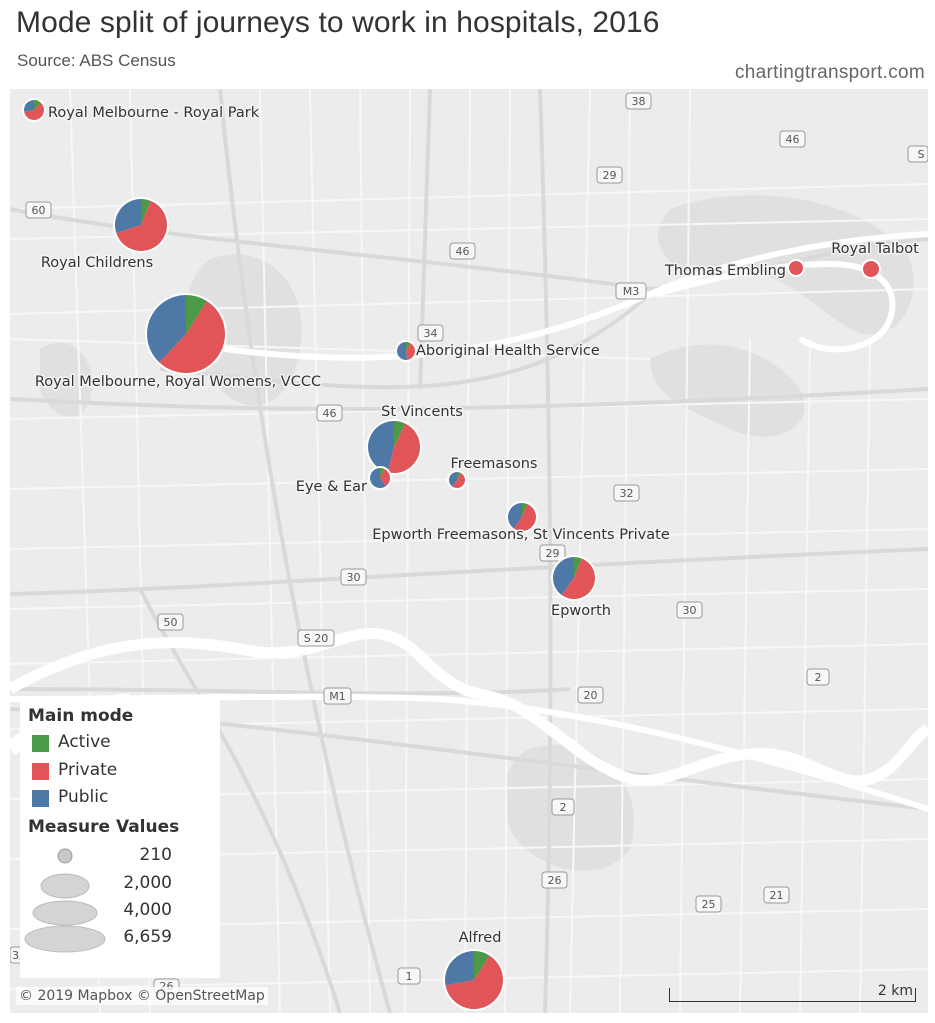  What do you see at coordinates (84, 742) in the screenshot?
I see `legend-label-active: Active` at bounding box center [84, 742].